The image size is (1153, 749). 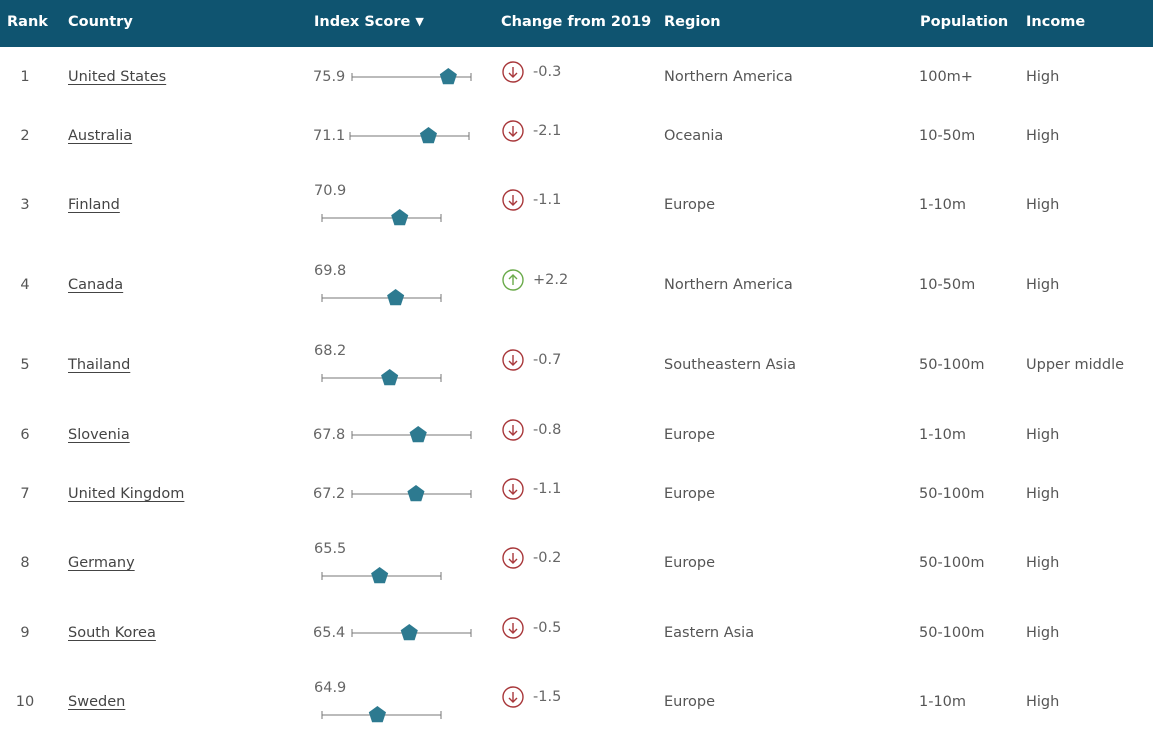 What do you see at coordinates (694, 136) in the screenshot?
I see `region-cell: Oceania` at bounding box center [694, 136].